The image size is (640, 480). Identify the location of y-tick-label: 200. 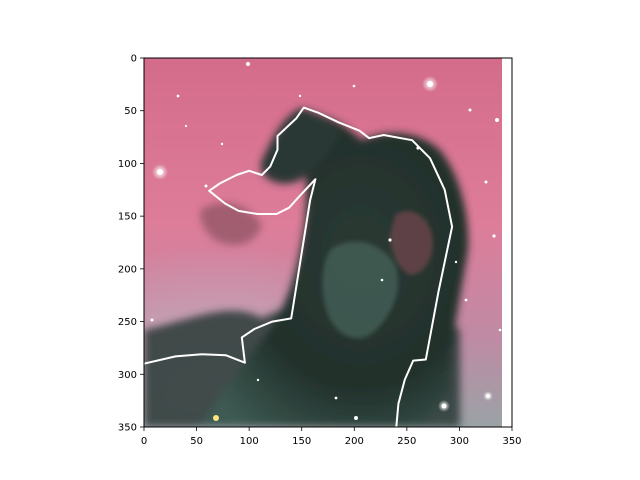
(127, 269).